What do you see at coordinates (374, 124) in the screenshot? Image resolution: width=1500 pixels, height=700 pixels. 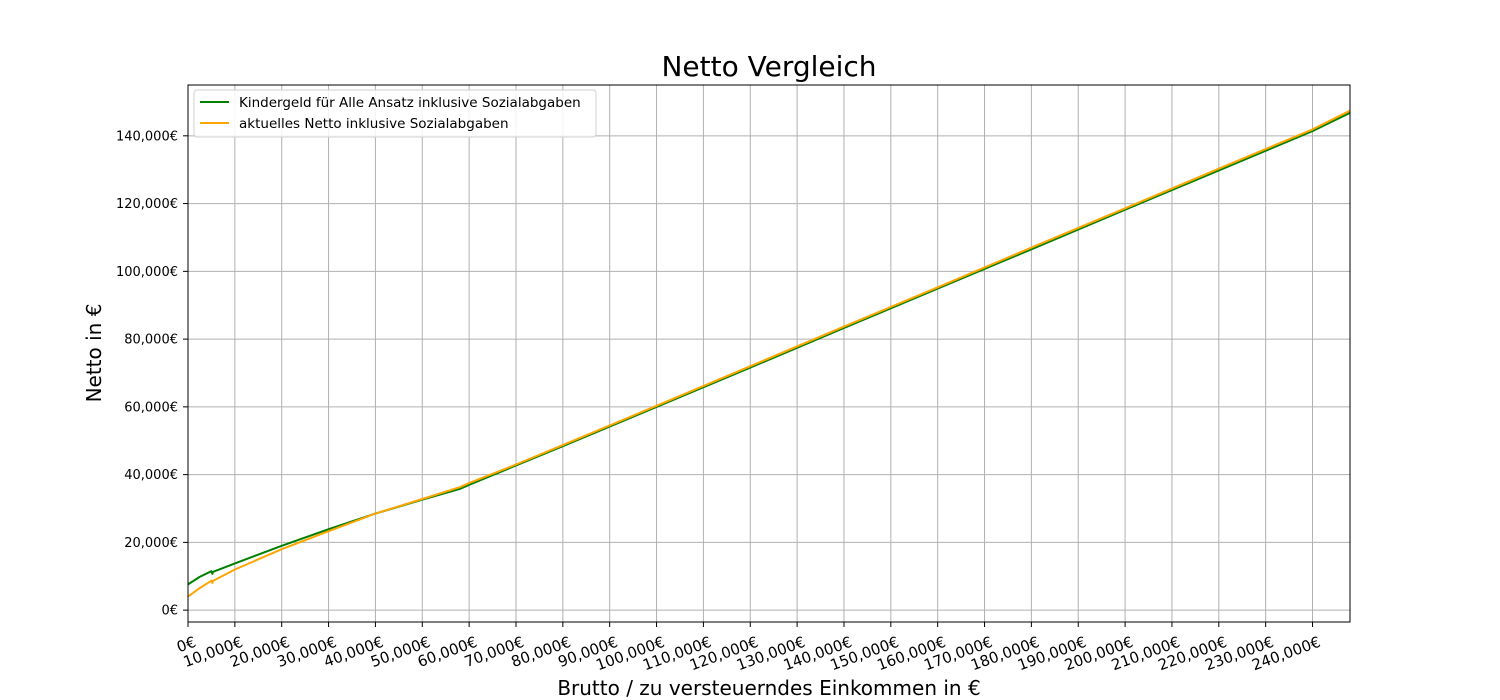 I see `legend-label-aktuelles-netto: aktuelles Netto inklusive Sozialabgaben` at bounding box center [374, 124].